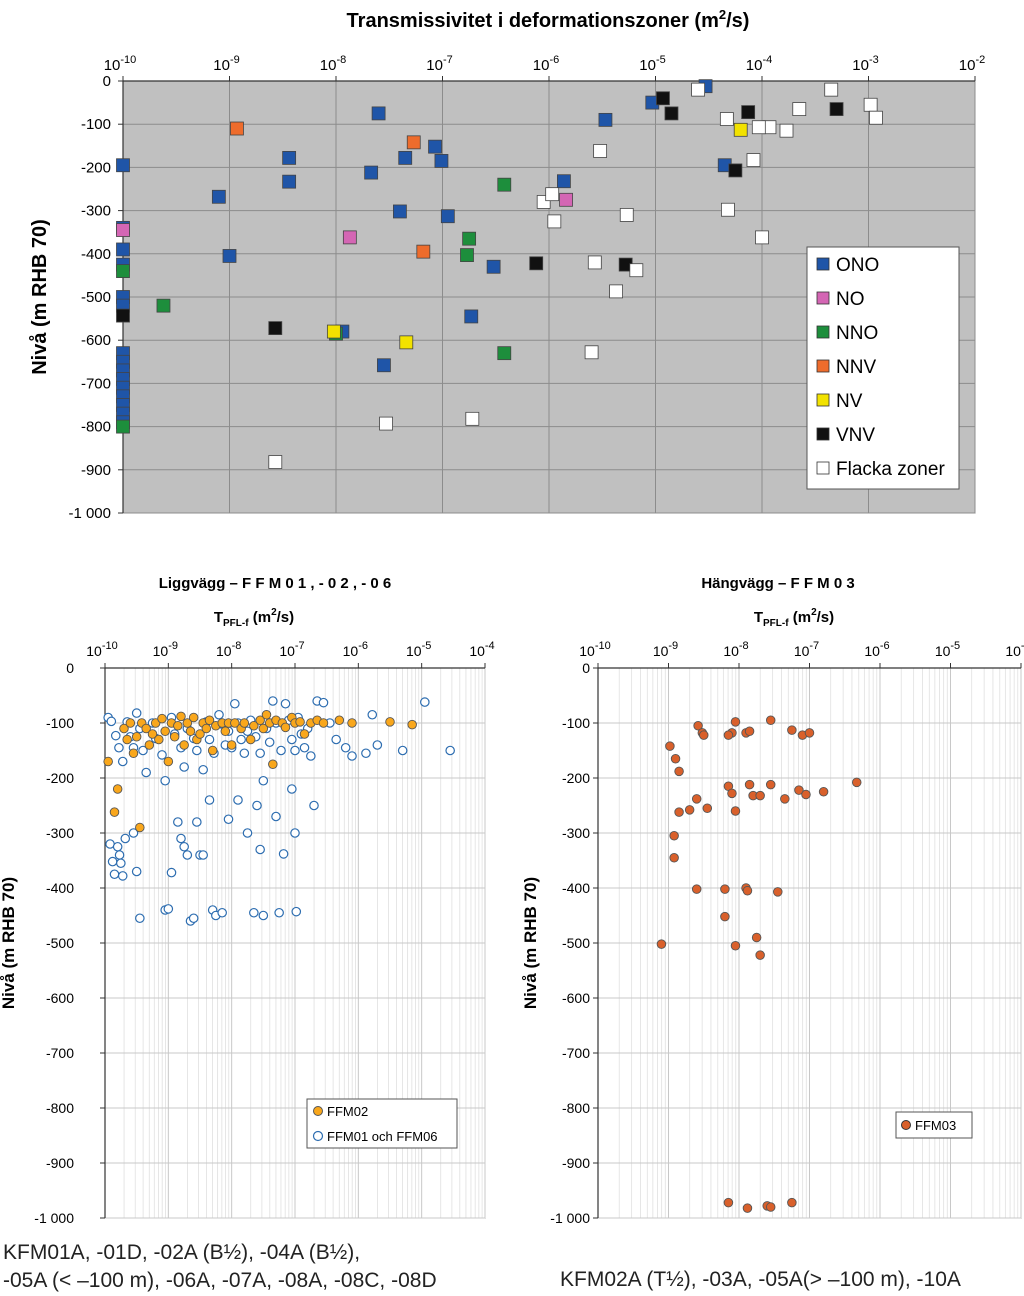  Describe the element at coordinates (883, 368) in the screenshot. I see `top-legend-box` at that location.